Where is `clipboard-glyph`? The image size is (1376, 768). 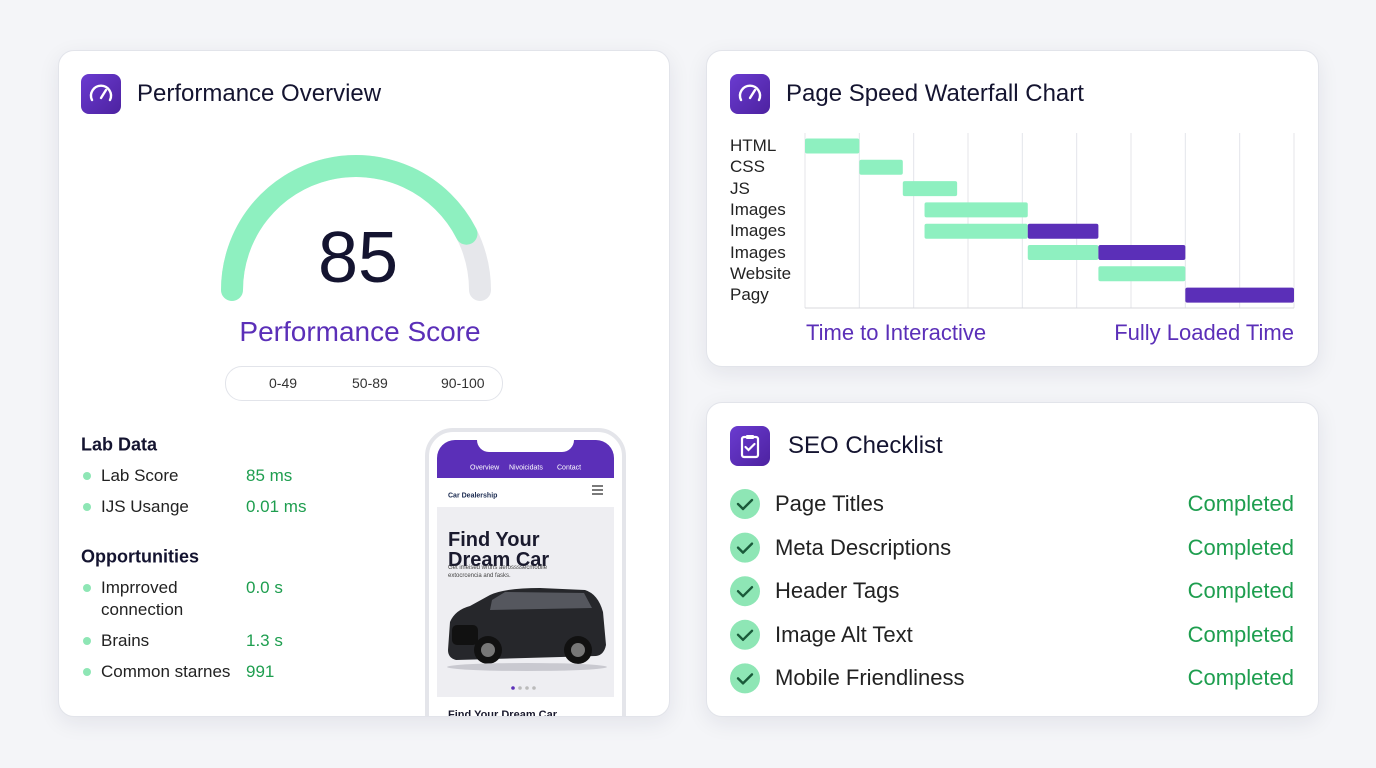
clipboard-glyph is located at coordinates (750, 447).